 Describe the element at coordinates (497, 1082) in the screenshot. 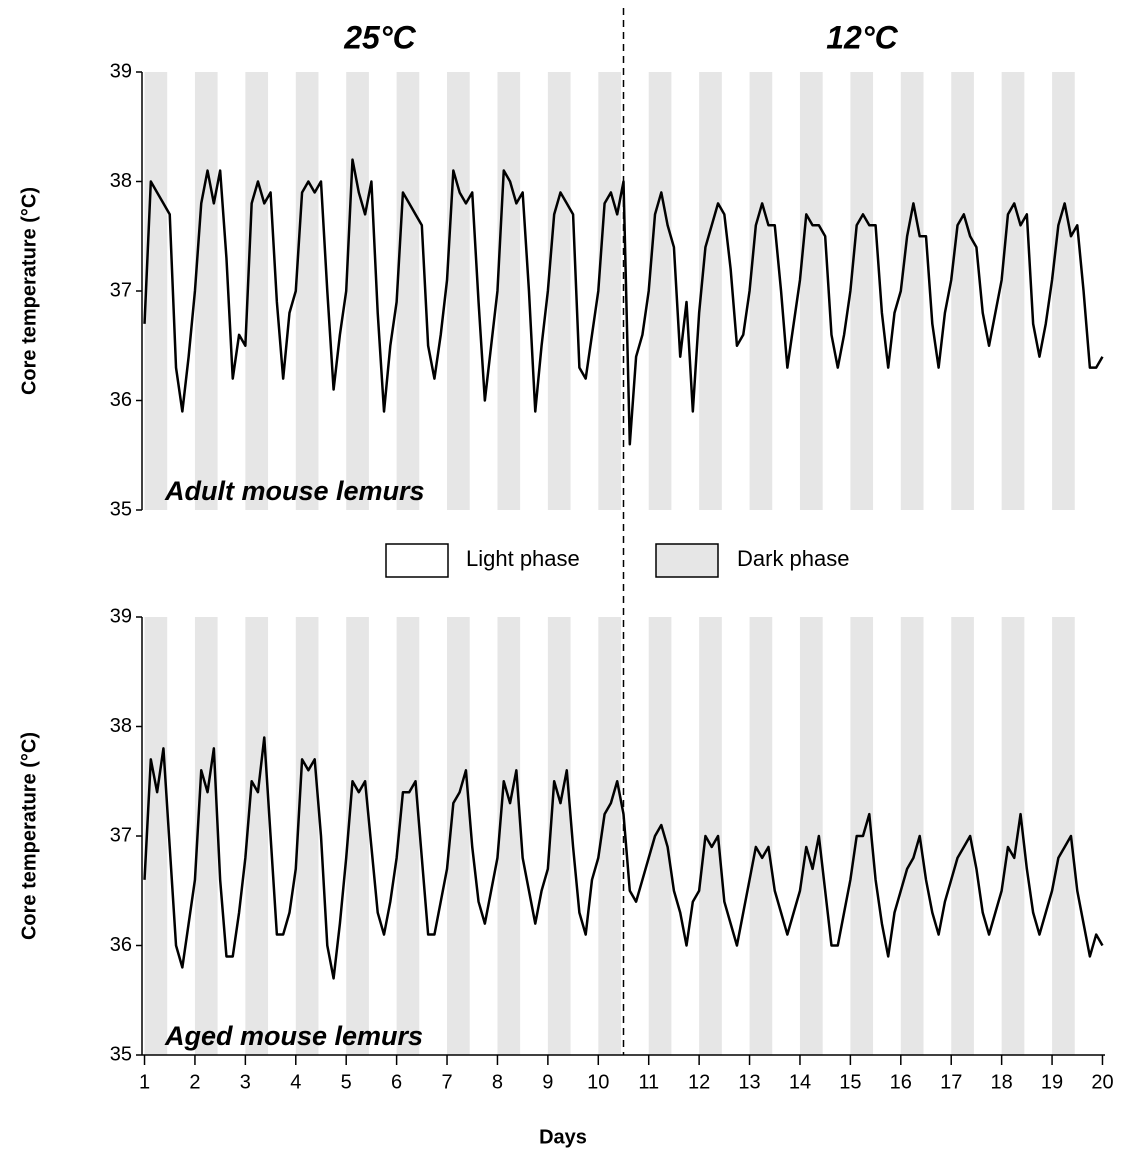

I see `x-tick-label: 8` at that location.